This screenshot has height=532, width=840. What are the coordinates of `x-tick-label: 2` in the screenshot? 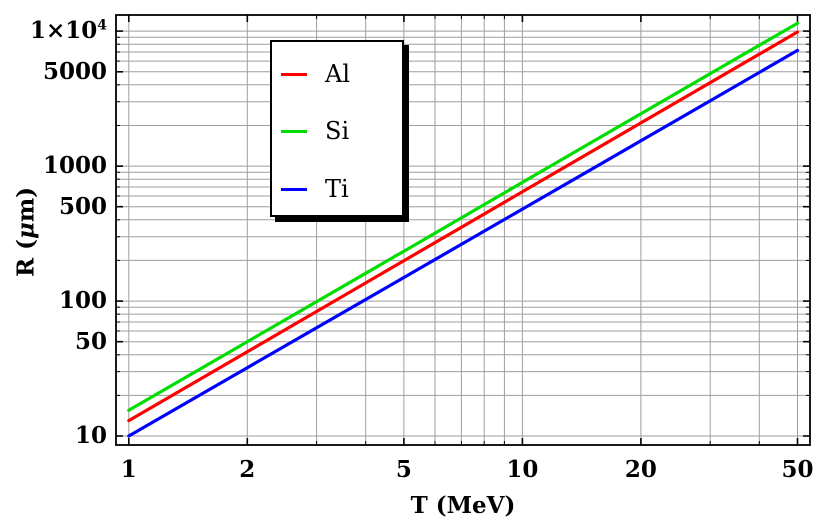 It's located at (247, 469).